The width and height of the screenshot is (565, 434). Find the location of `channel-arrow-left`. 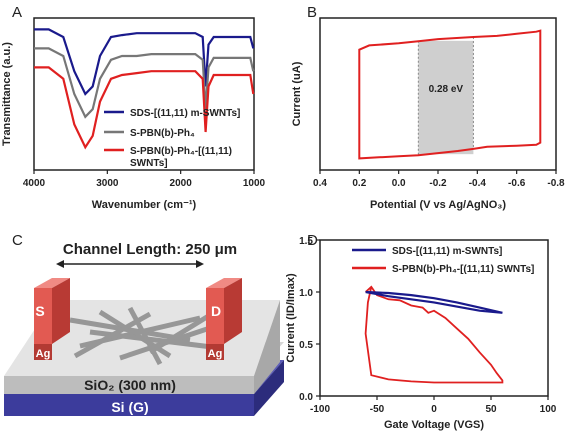

channel-arrow-left is located at coordinates (60, 264).